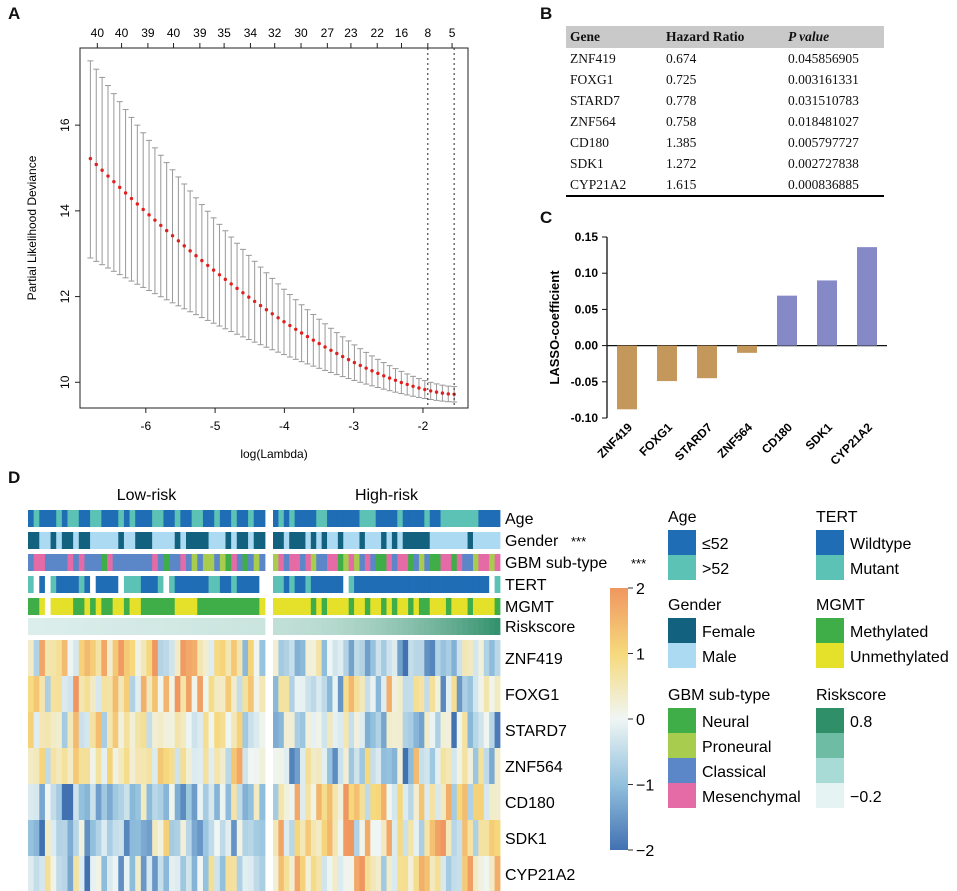  I want to click on x-tick-label: SDK1, so click(819, 436).